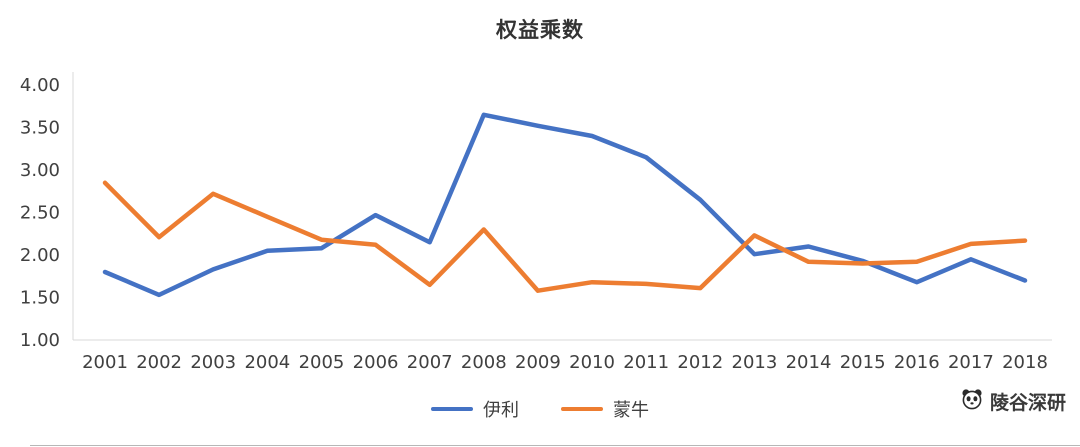  I want to click on x-axis-tick-label: 2006, so click(376, 362).